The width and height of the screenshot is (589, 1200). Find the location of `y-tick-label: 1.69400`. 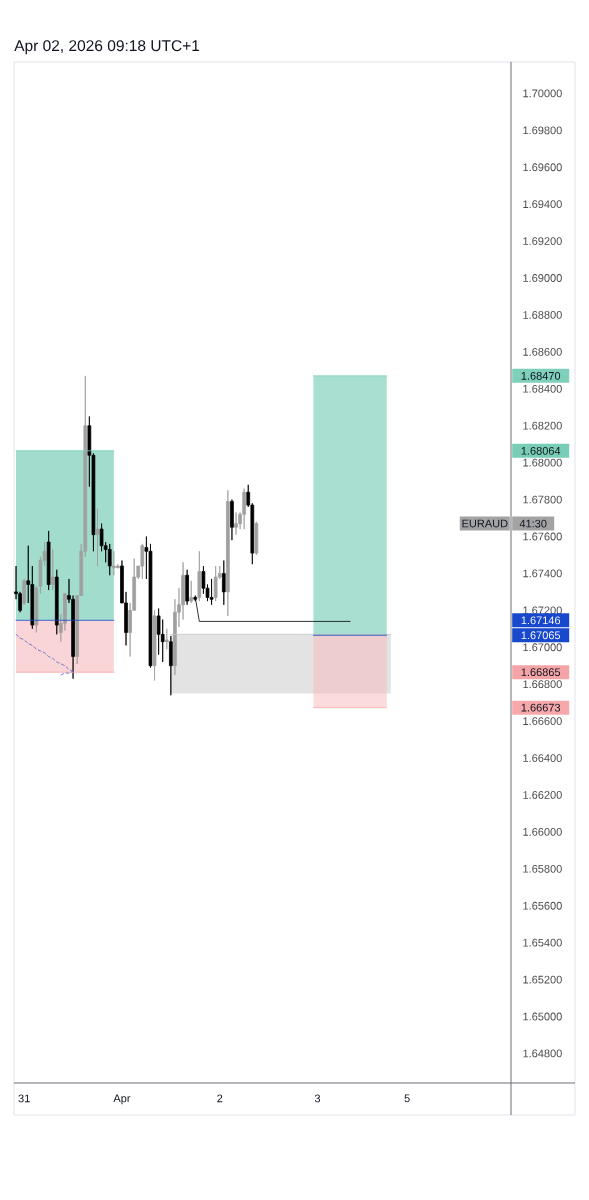

y-tick-label: 1.69400 is located at coordinates (542, 204).